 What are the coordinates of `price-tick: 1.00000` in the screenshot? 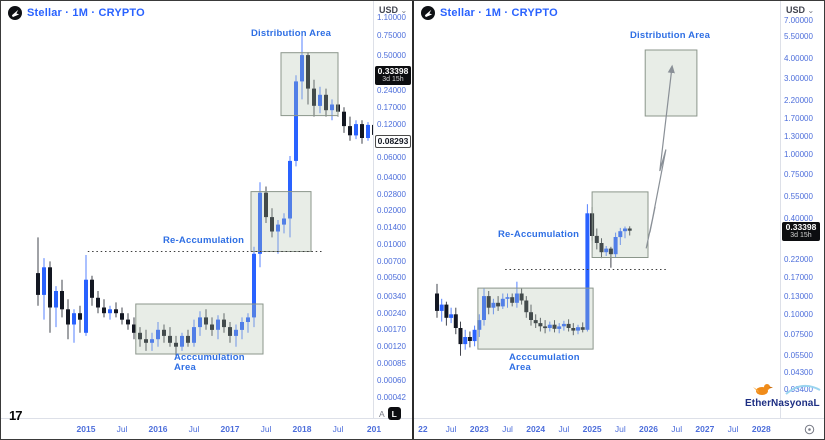 It's located at (798, 155).